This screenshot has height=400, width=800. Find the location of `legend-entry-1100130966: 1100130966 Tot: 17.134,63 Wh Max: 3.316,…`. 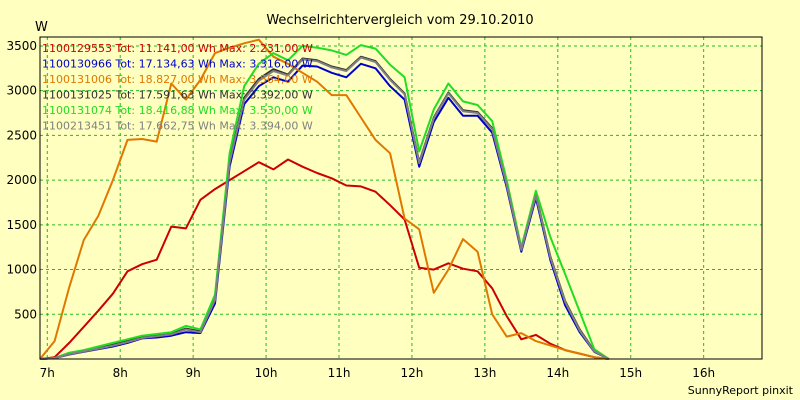

legend-entry-1100130966: 1100130966 Tot: 17.134,63 Wh Max: 3.316,… is located at coordinates (177, 64).